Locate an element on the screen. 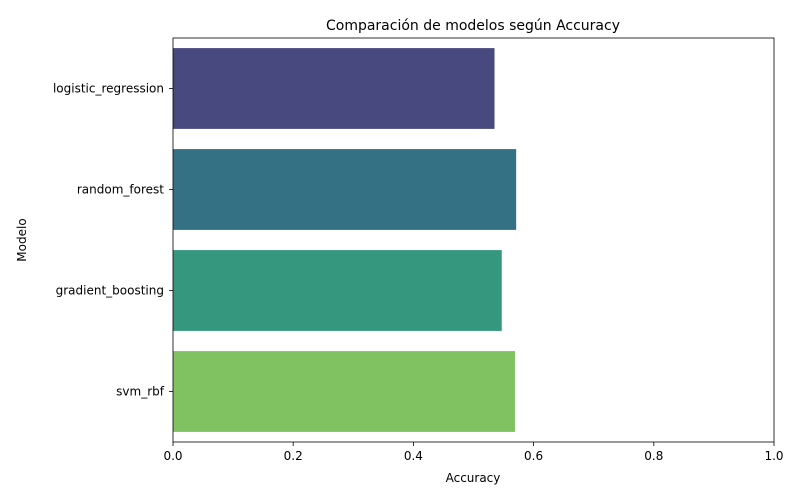  x-tick-label: 1.0 is located at coordinates (773, 456).